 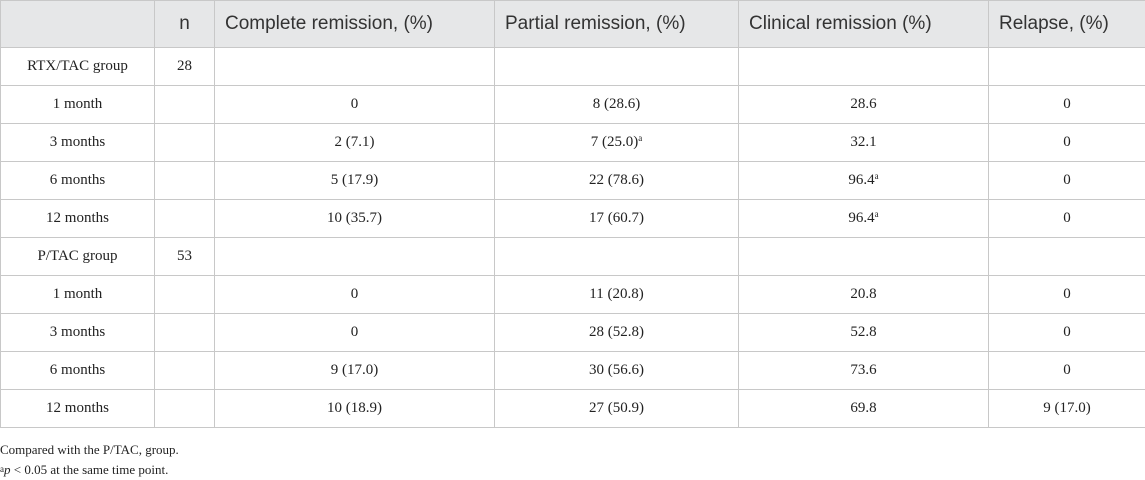 What do you see at coordinates (615, 142) in the screenshot?
I see `row-partial-remission-value: 7 (25.0)` at bounding box center [615, 142].